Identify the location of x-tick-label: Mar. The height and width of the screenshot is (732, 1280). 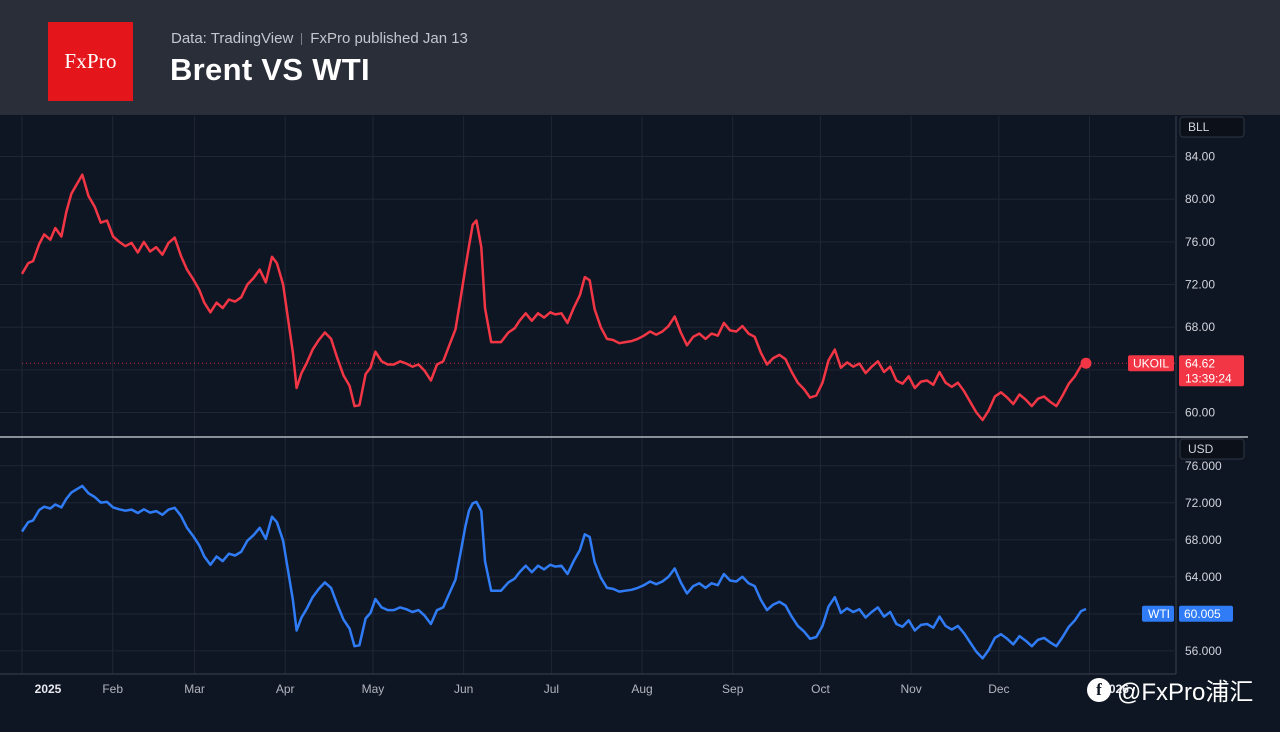
(194, 689).